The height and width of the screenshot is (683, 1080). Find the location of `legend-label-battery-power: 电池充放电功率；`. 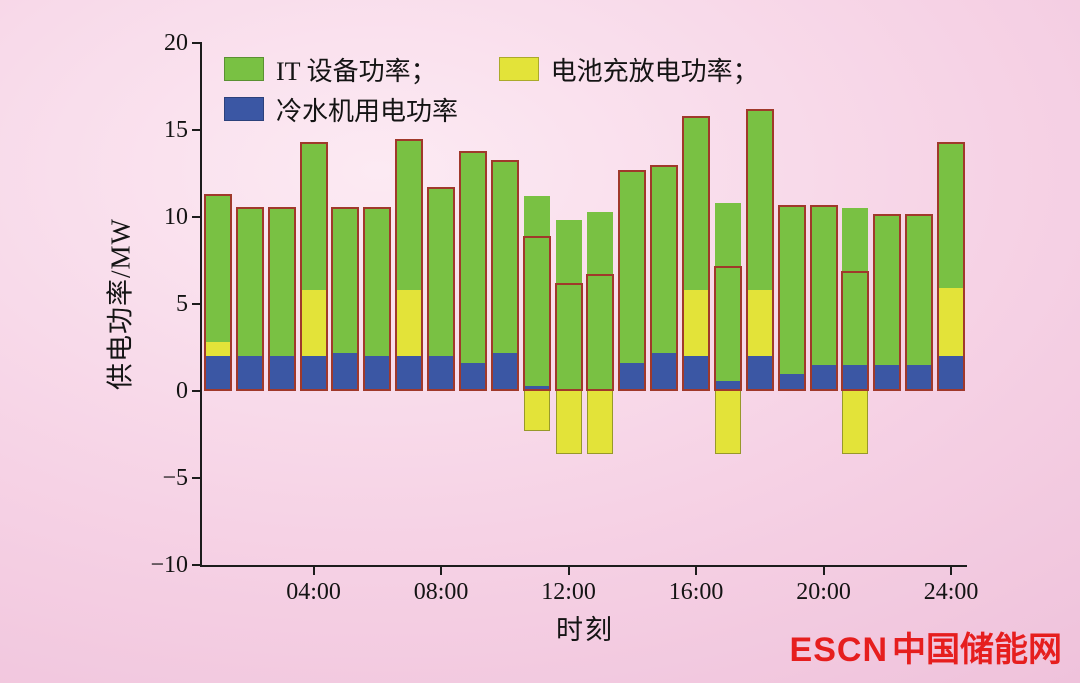

legend-label-battery-power: 电池充放电功率； is located at coordinates (654, 71).